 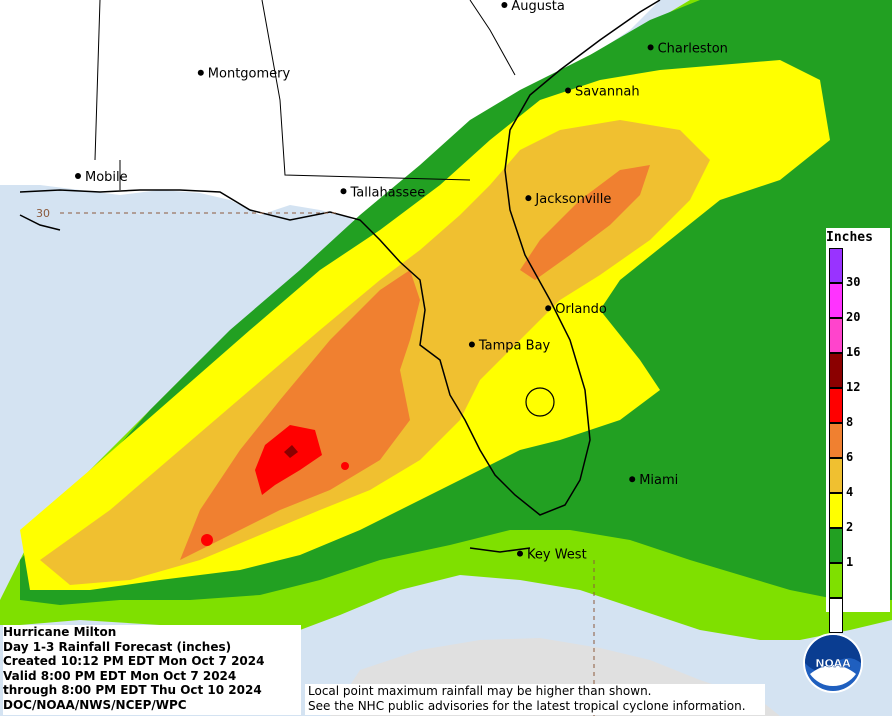 I want to click on city-orlando: Orlando, so click(x=576, y=309).